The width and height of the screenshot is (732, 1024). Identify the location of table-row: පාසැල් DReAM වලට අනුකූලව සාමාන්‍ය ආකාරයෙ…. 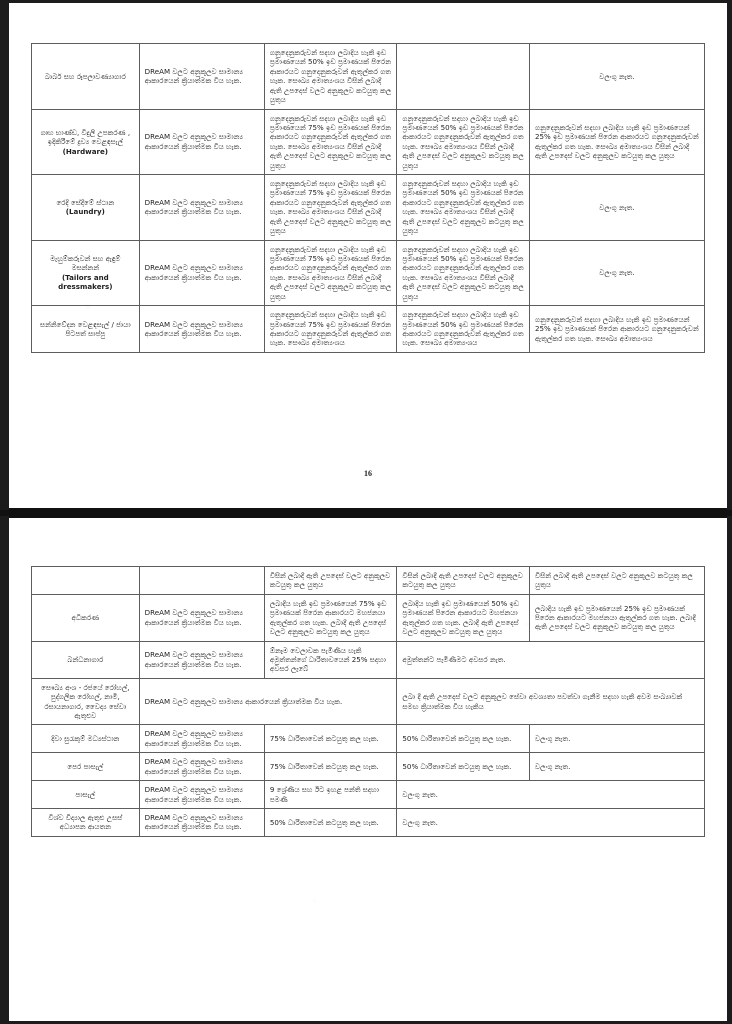
(368, 795).